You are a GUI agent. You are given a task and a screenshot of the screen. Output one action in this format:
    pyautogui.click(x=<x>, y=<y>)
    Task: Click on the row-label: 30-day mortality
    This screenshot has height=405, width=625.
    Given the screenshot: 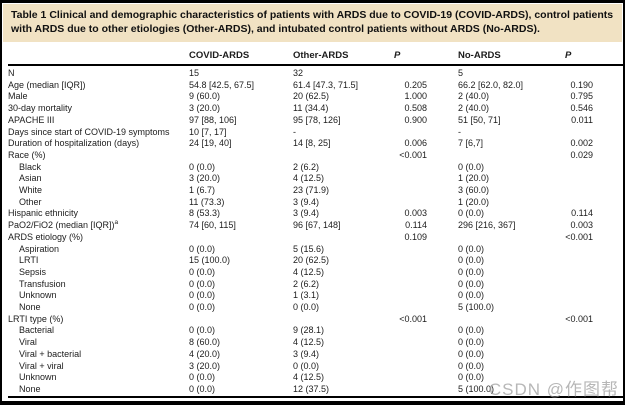 What is the action you would take?
    pyautogui.click(x=40, y=108)
    